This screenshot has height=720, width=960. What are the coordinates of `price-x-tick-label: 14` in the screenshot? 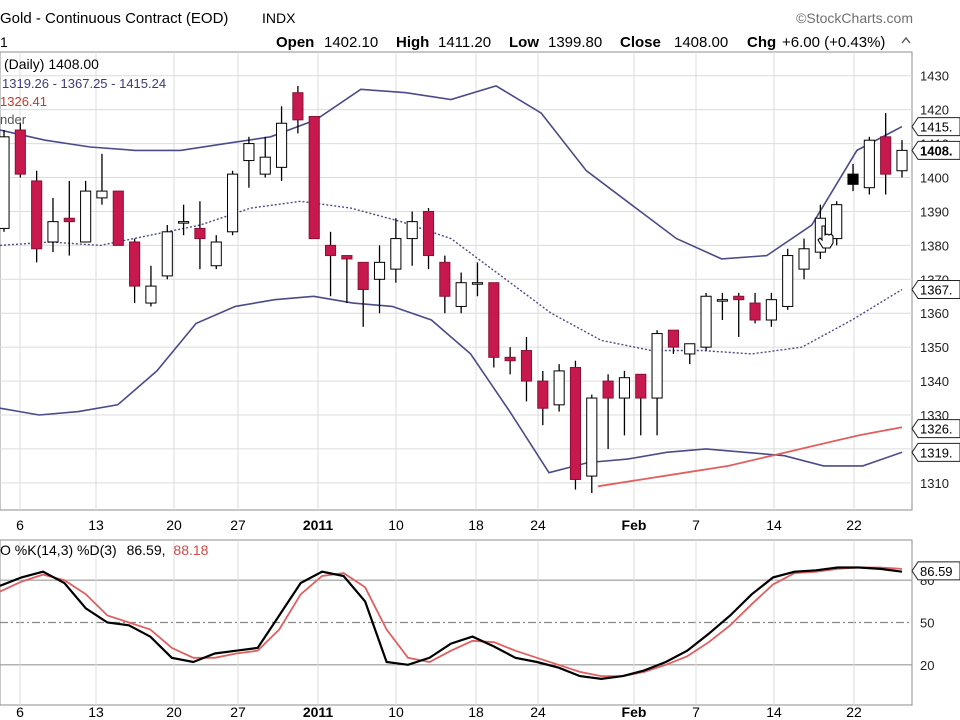 It's located at (774, 525).